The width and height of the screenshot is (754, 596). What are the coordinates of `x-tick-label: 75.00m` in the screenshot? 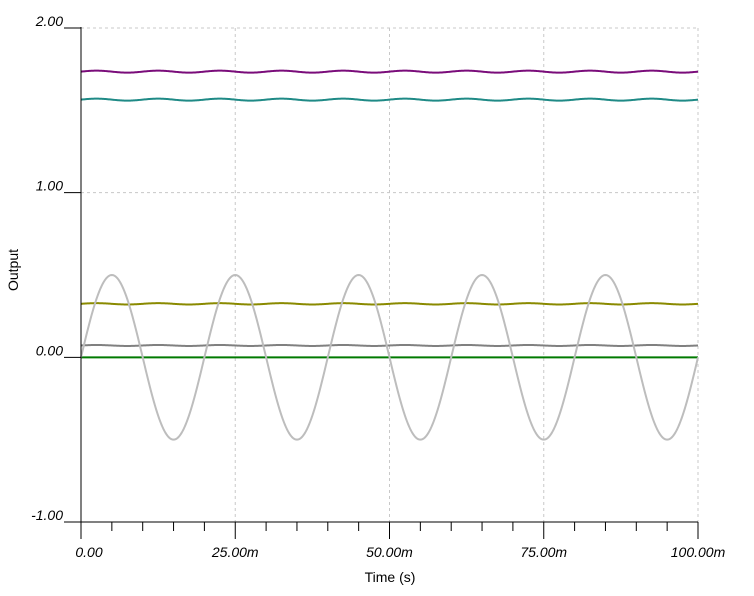 It's located at (543, 552).